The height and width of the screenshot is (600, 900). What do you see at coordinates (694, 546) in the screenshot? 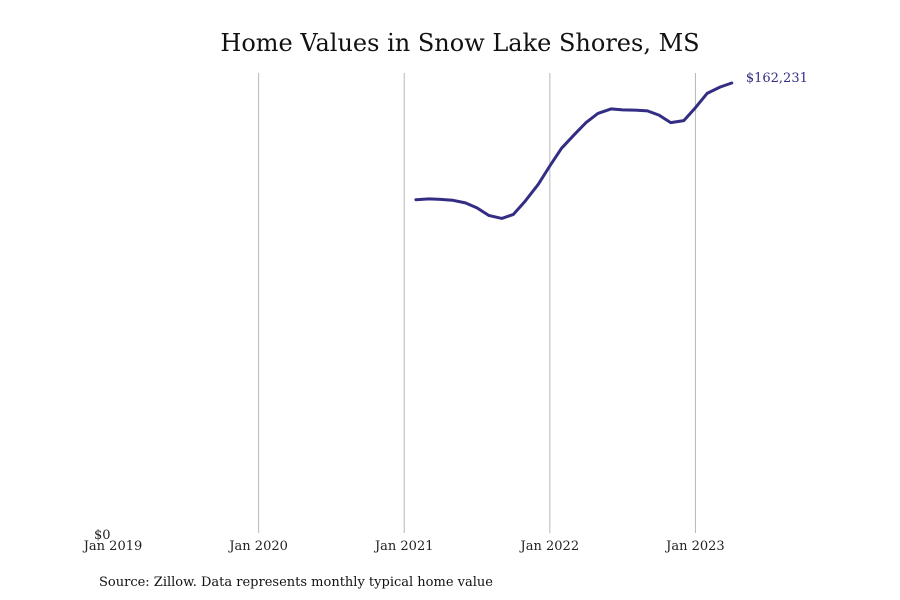
I see `x-tick-label: Jan 2023` at bounding box center [694, 546].